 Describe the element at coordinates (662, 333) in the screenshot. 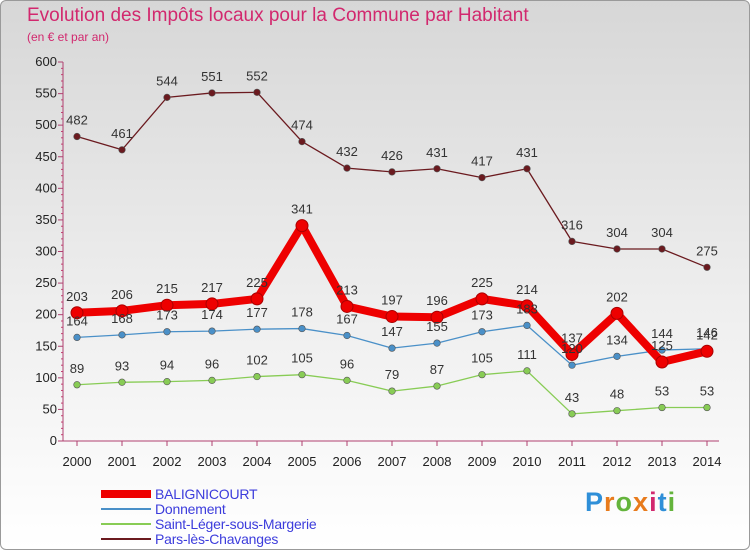

I see `data-label: 144` at that location.